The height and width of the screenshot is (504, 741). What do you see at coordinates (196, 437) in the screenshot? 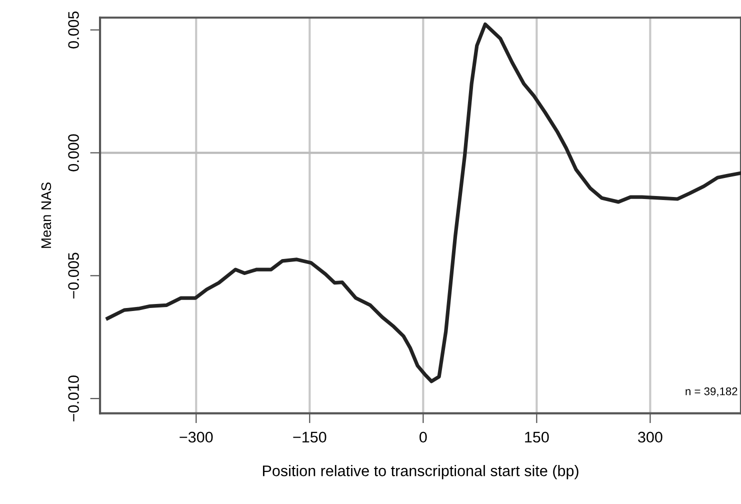
I see `x-tick-label: −300` at bounding box center [196, 437].